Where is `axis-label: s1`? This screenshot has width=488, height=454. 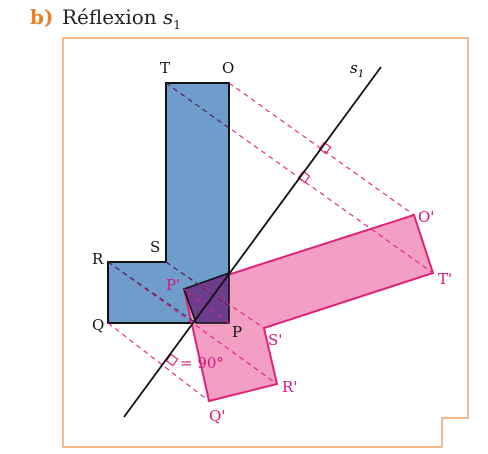 axis-label: s1 is located at coordinates (357, 69).